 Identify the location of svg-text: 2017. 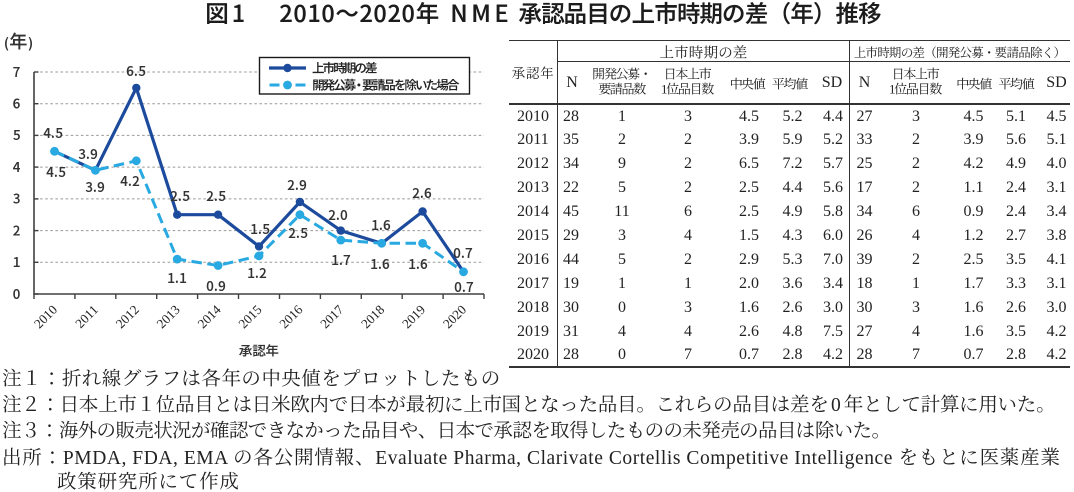
(332, 317).